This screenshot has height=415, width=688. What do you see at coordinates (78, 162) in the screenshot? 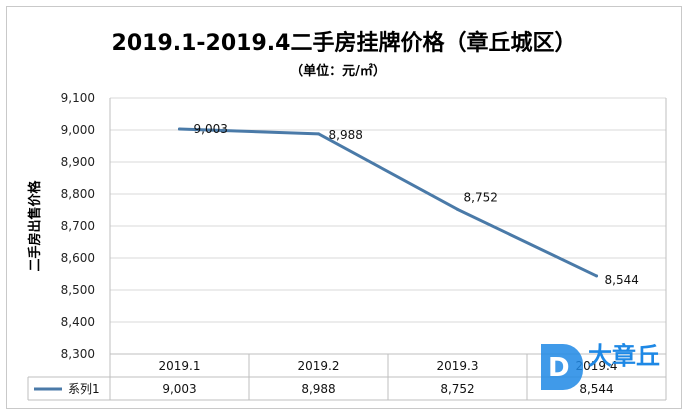
I see `y-tick-label: 8,900` at bounding box center [78, 162].